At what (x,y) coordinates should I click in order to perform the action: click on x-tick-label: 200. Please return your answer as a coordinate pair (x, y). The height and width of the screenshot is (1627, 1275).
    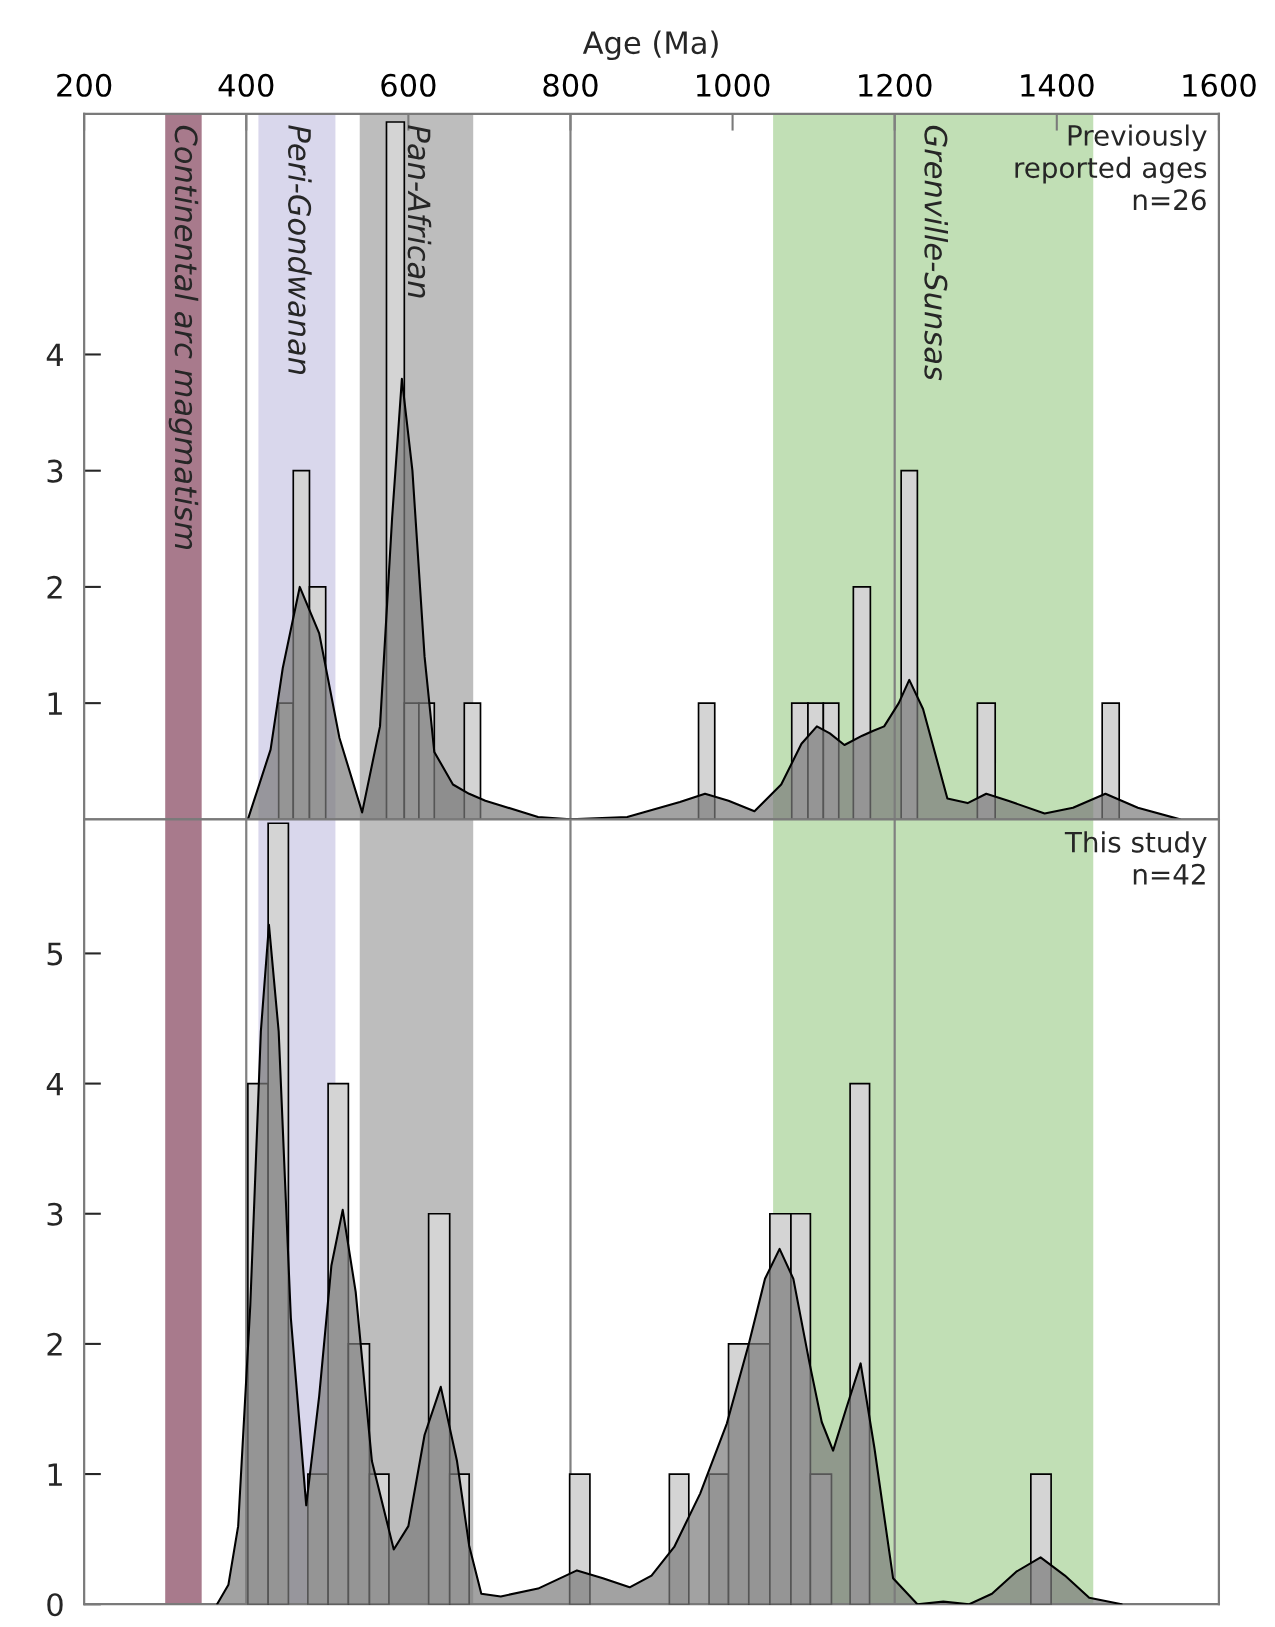
    Looking at the image, I should click on (84, 85).